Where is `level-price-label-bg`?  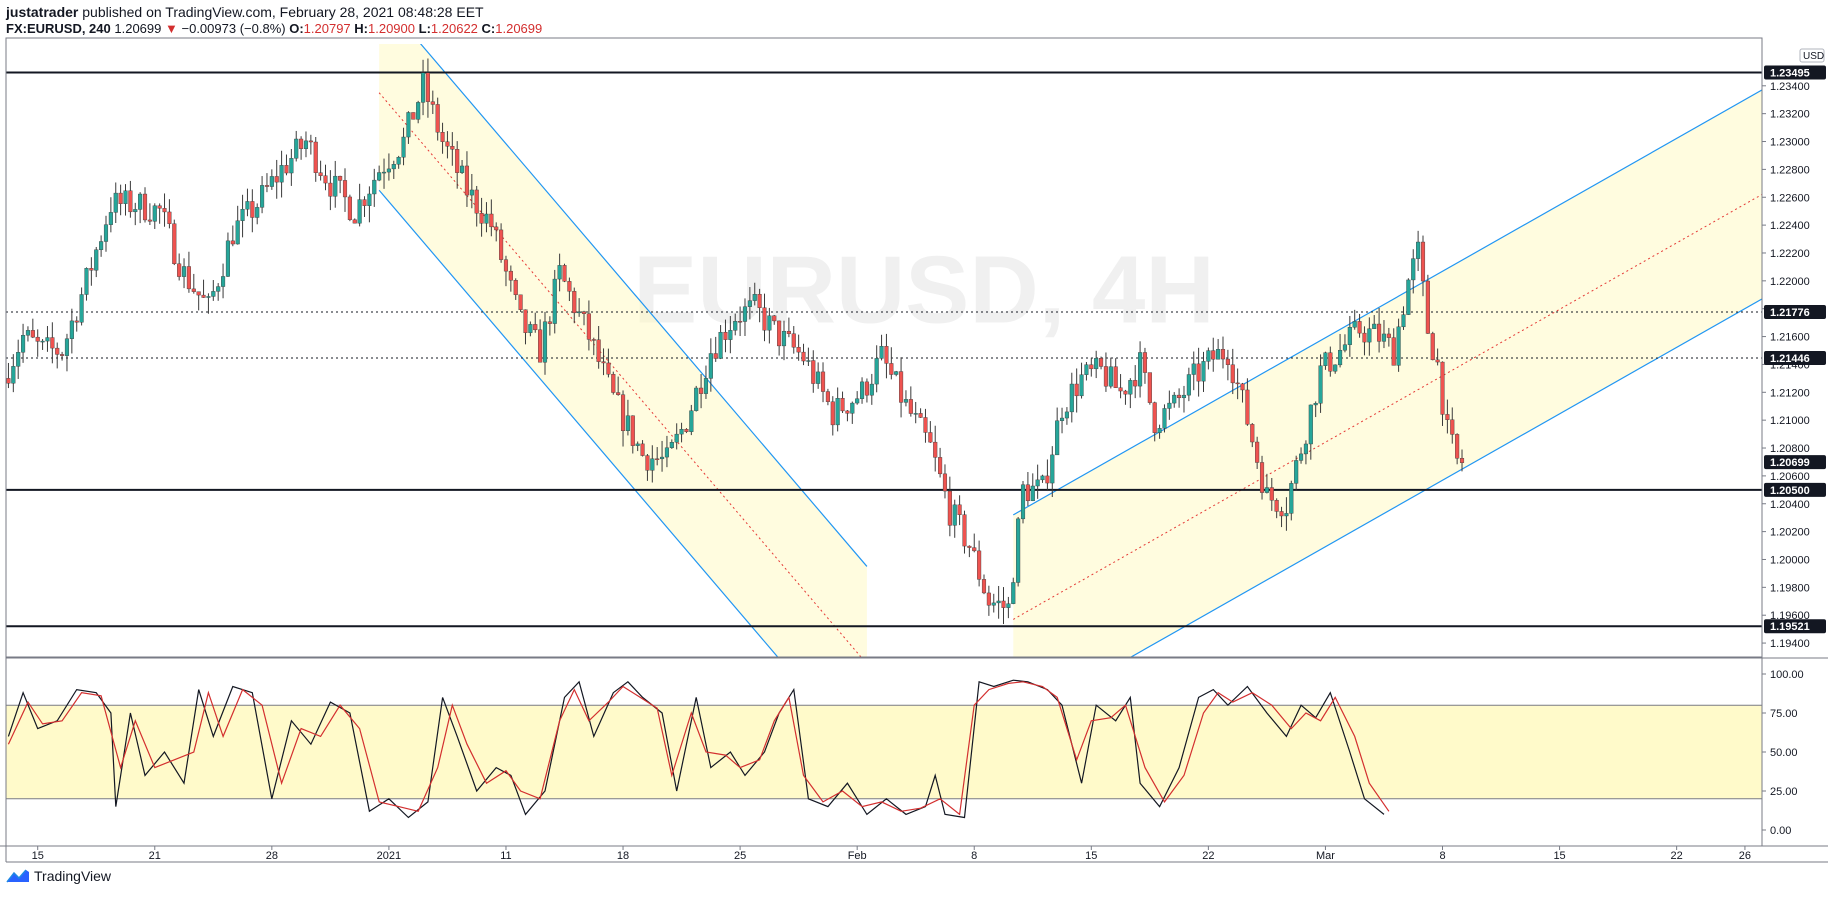 level-price-label-bg is located at coordinates (1795, 312).